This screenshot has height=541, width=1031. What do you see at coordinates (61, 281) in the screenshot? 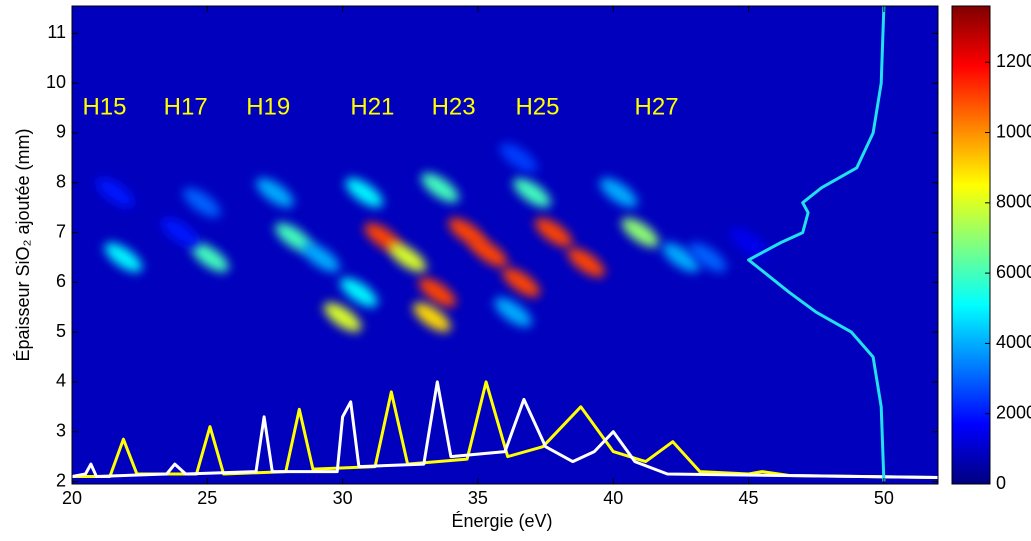
I see `y-tick-label: 6` at bounding box center [61, 281].